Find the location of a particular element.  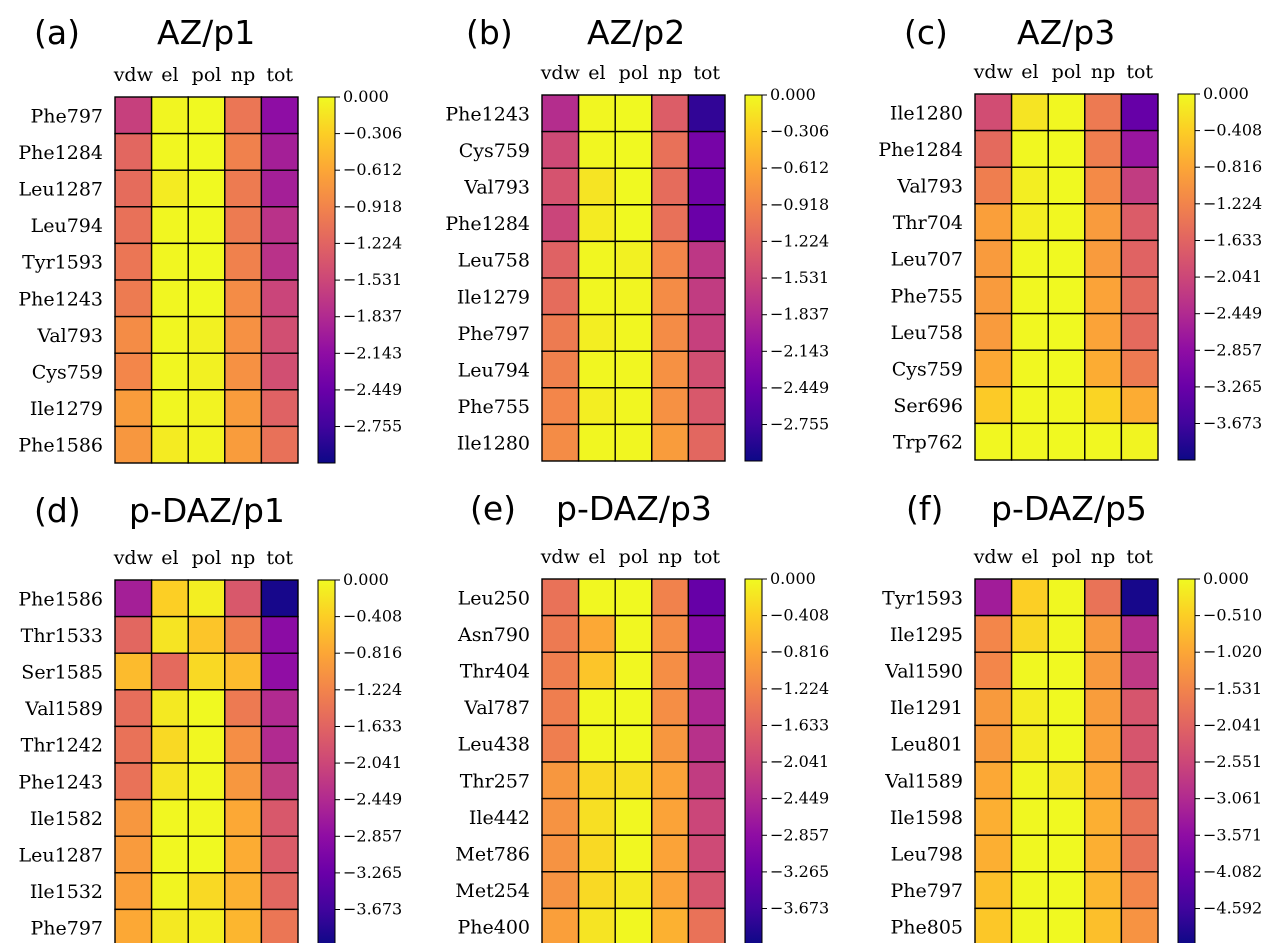

column-label: vdw is located at coordinates (993, 557).